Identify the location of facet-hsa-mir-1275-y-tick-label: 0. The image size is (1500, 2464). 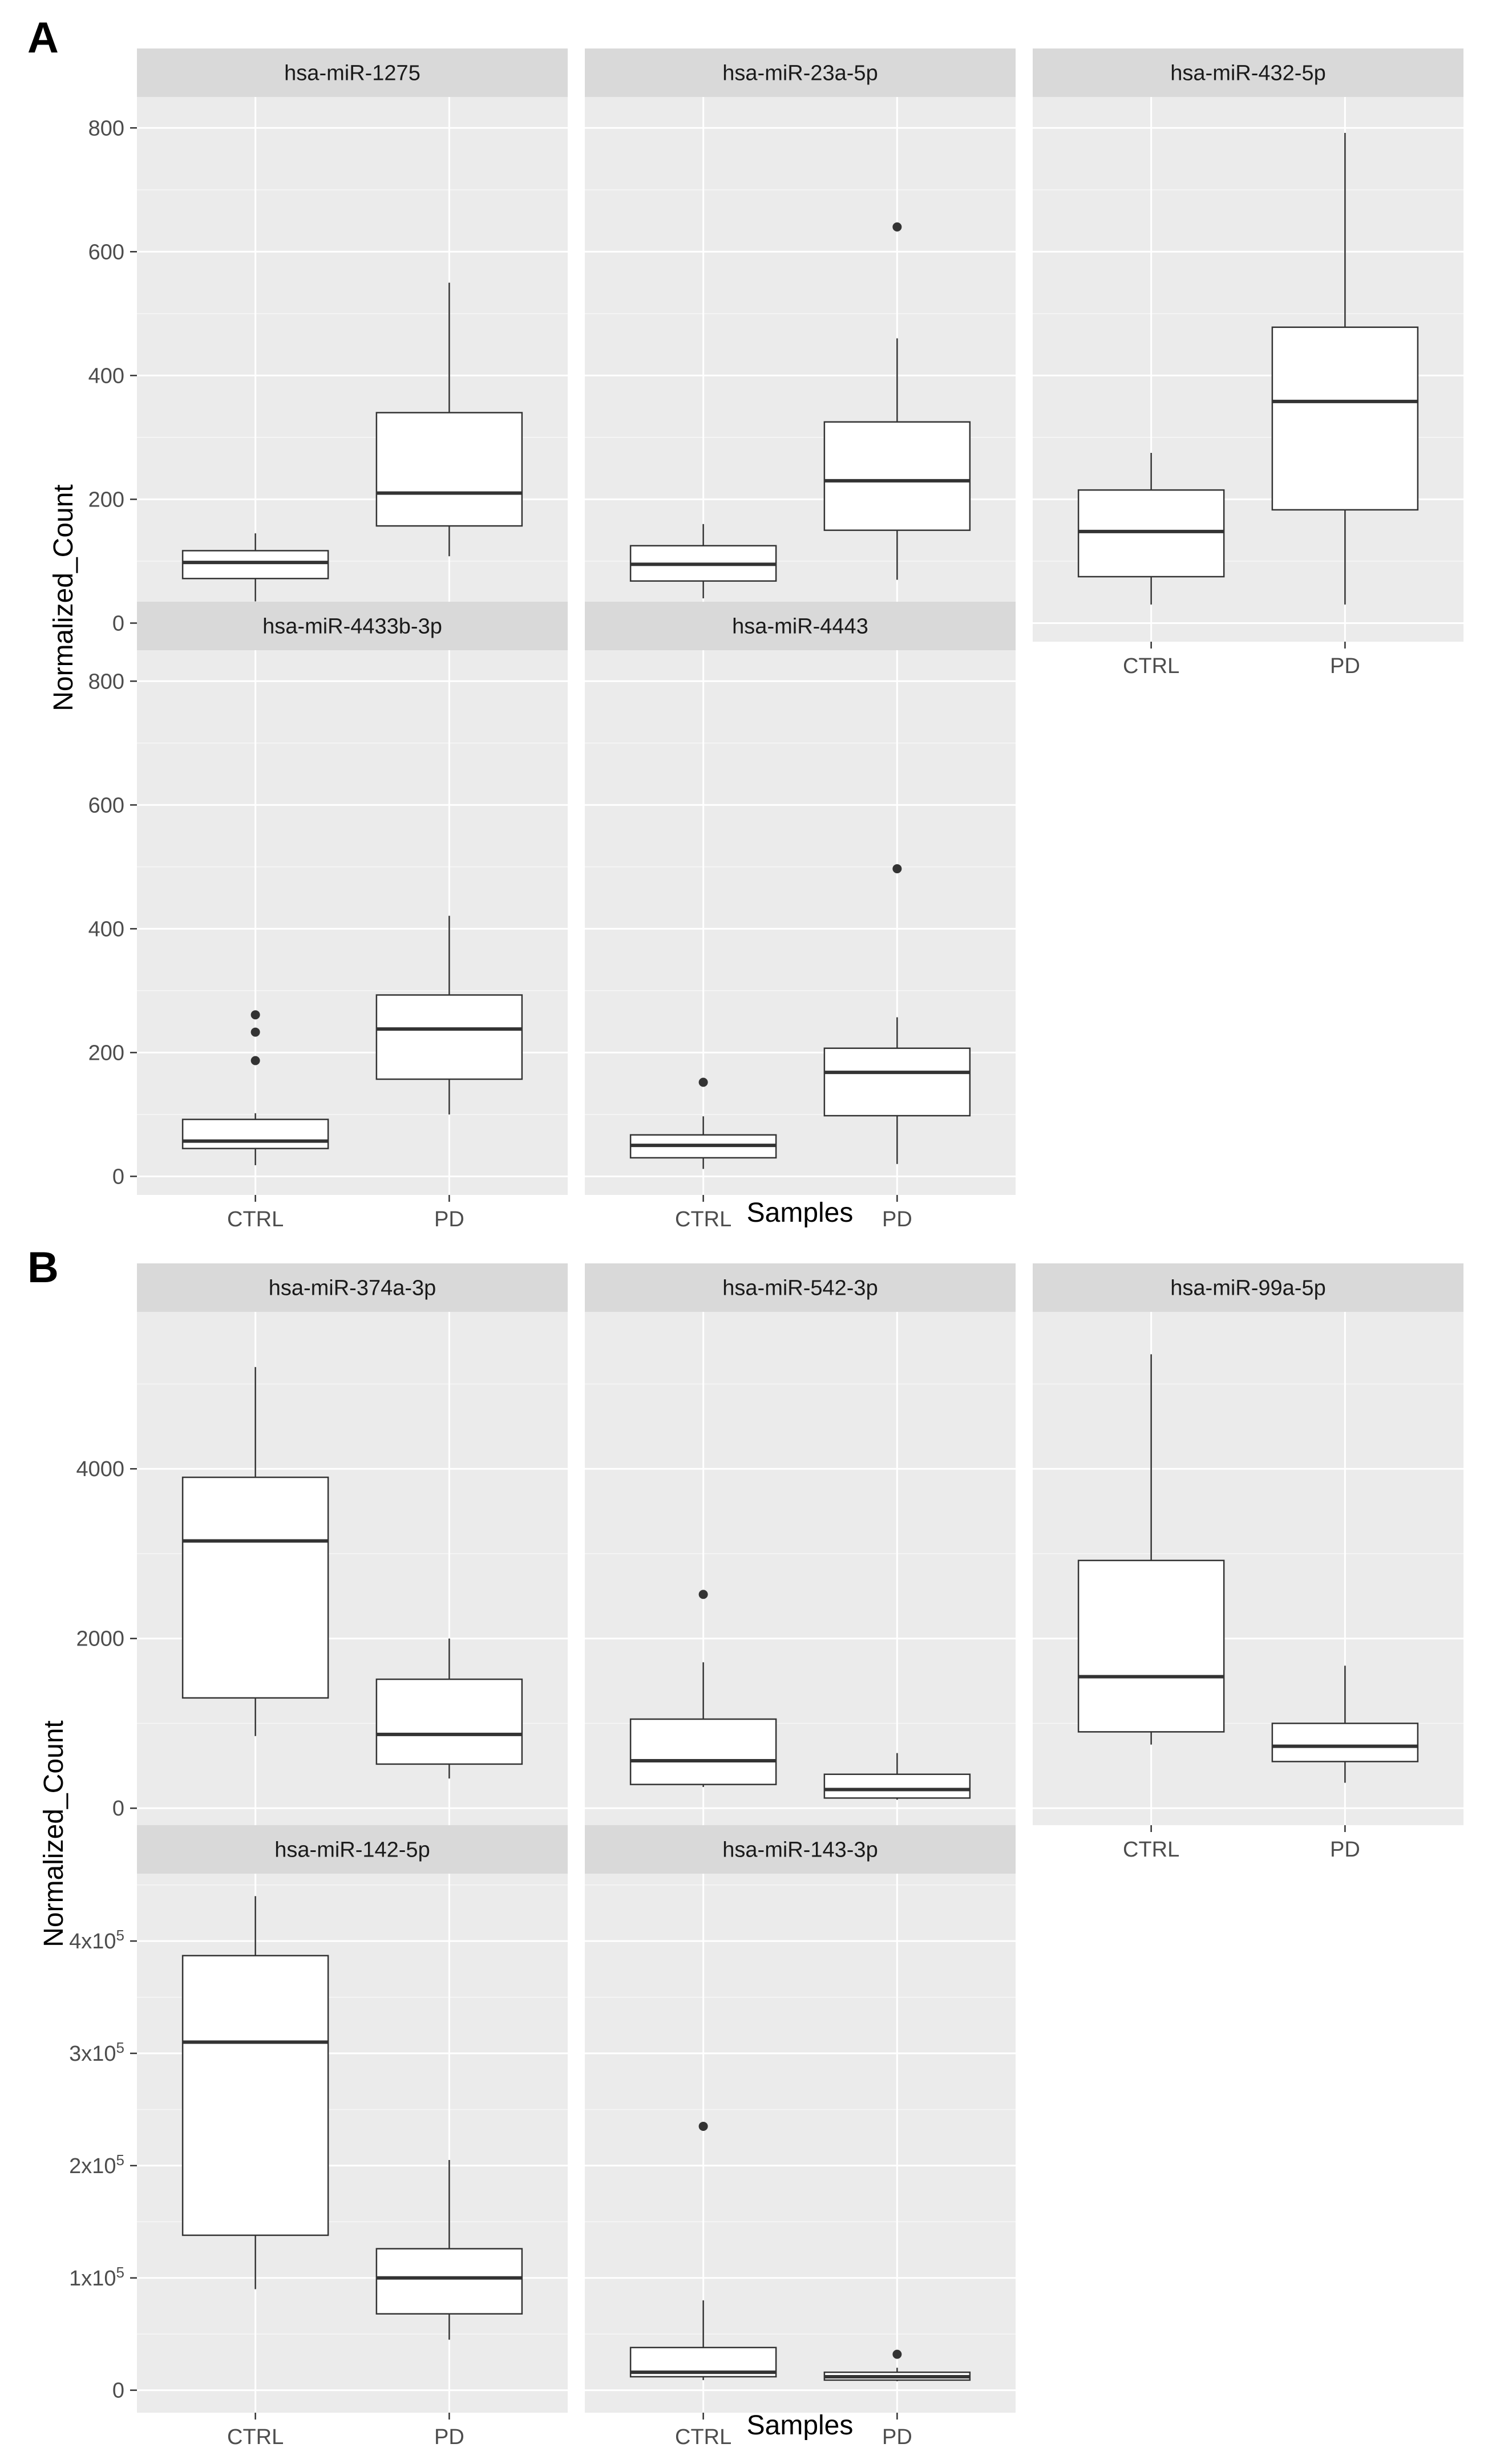
(118, 623).